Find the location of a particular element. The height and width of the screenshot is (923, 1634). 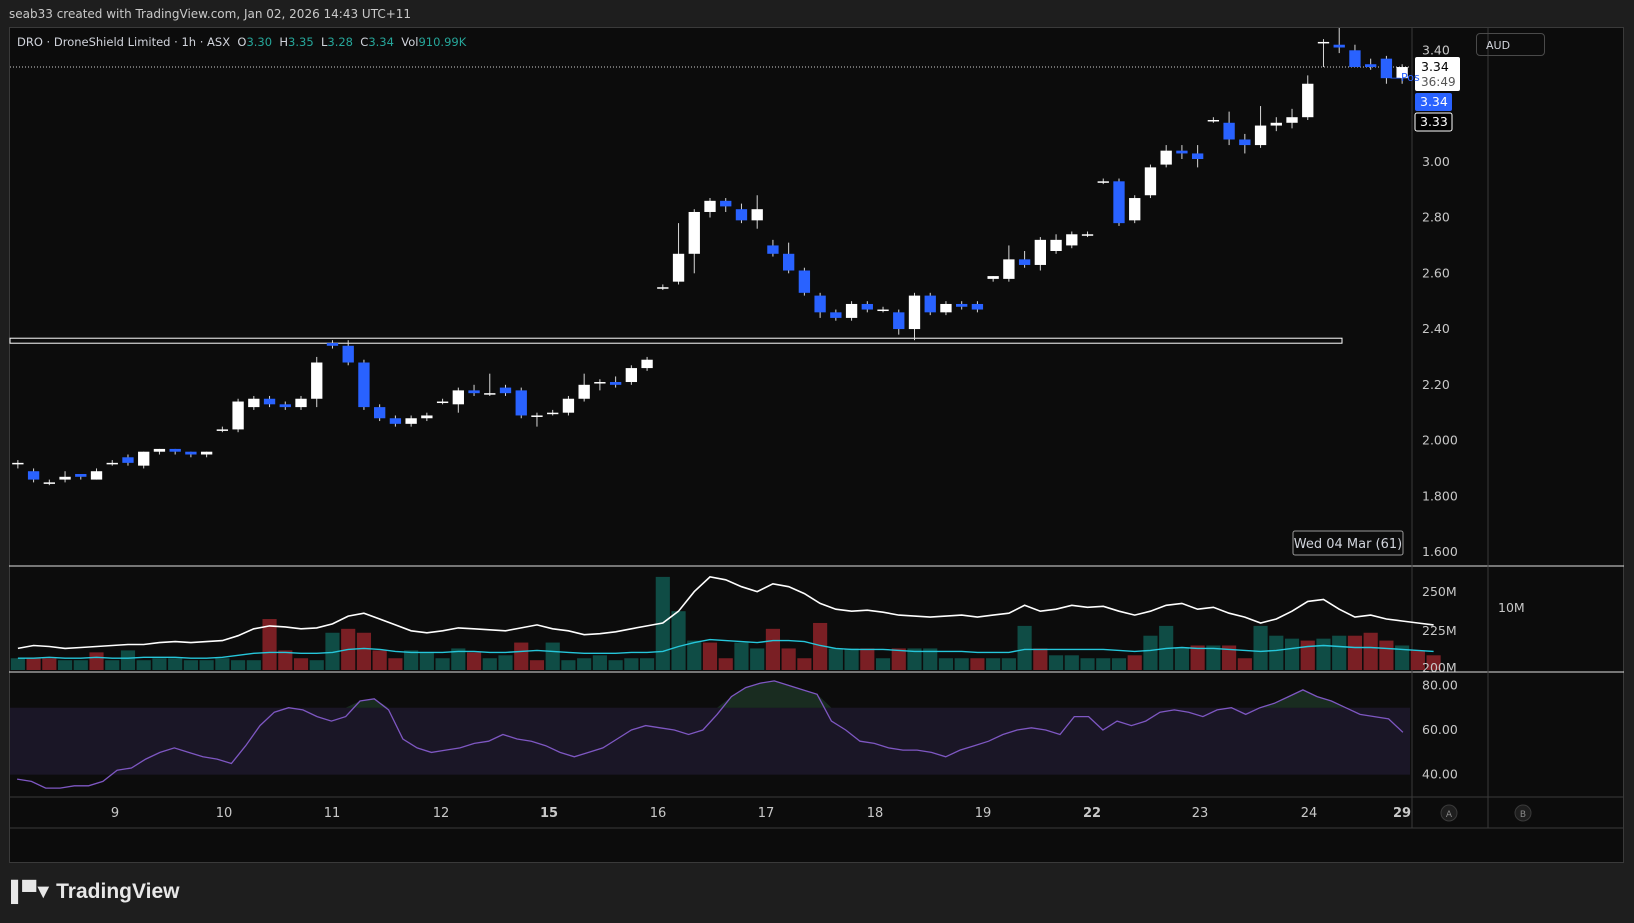

close-value: 3.34 is located at coordinates (381, 42).